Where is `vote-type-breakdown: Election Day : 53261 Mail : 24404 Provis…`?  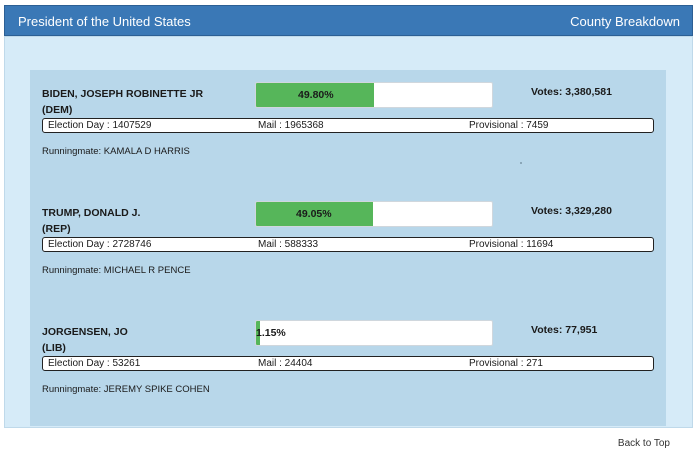
vote-type-breakdown: Election Day : 53261 Mail : 24404 Provis… is located at coordinates (348, 363).